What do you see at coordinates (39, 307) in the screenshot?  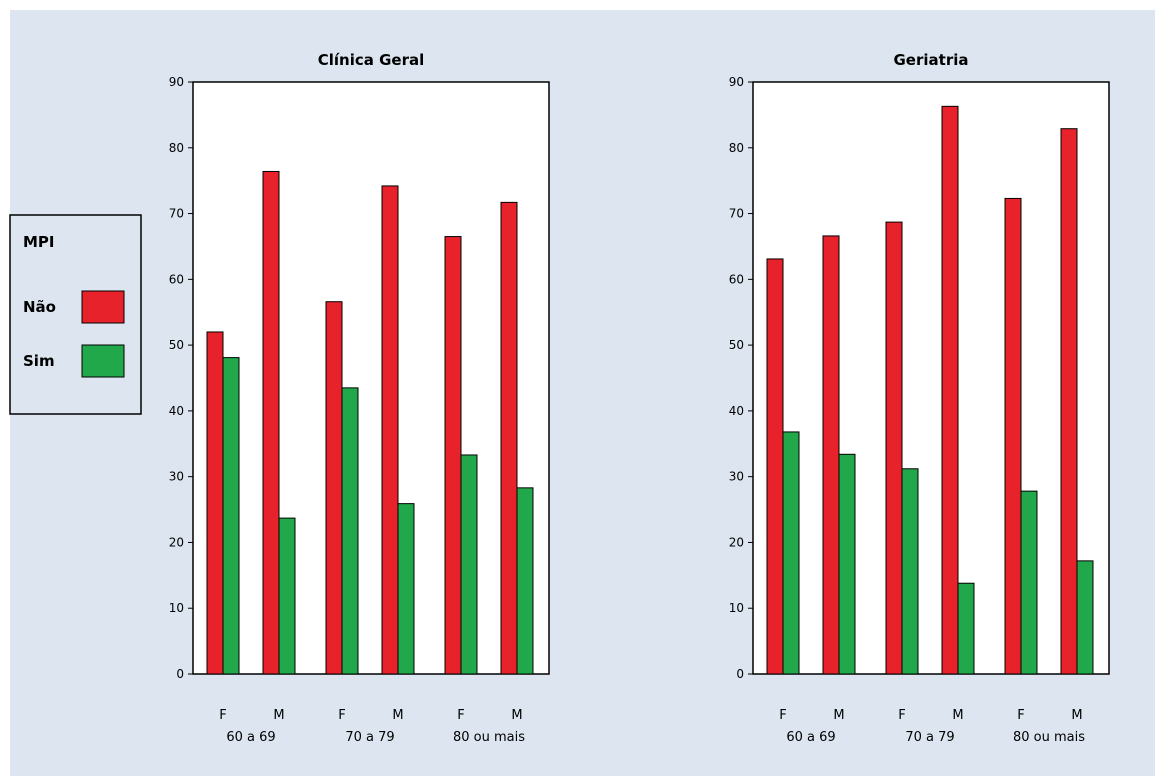 I see `legend-label-nao: Não` at bounding box center [39, 307].